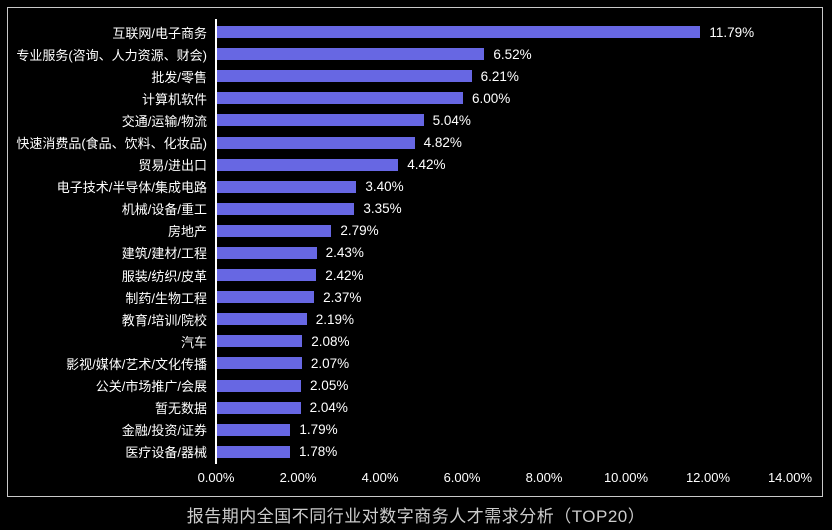 The image size is (832, 530). I want to click on bar-row: 制药/生物工程 2.37%, so click(415, 297).